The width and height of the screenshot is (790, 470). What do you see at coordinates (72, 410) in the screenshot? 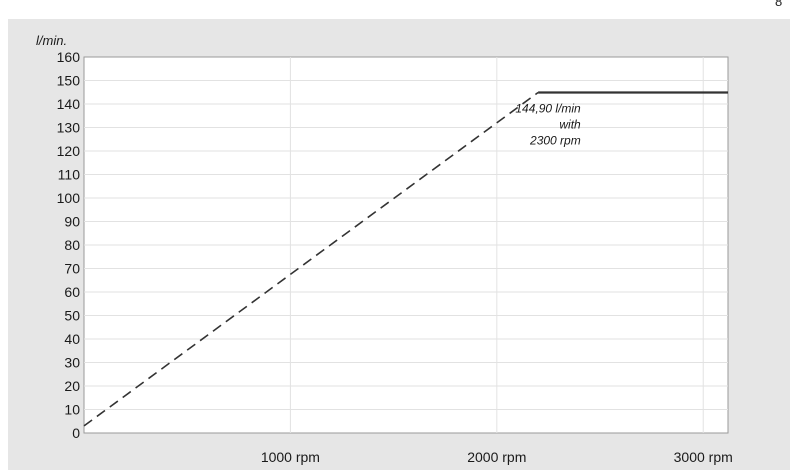
I see `y-tick-label: 10` at bounding box center [72, 410].